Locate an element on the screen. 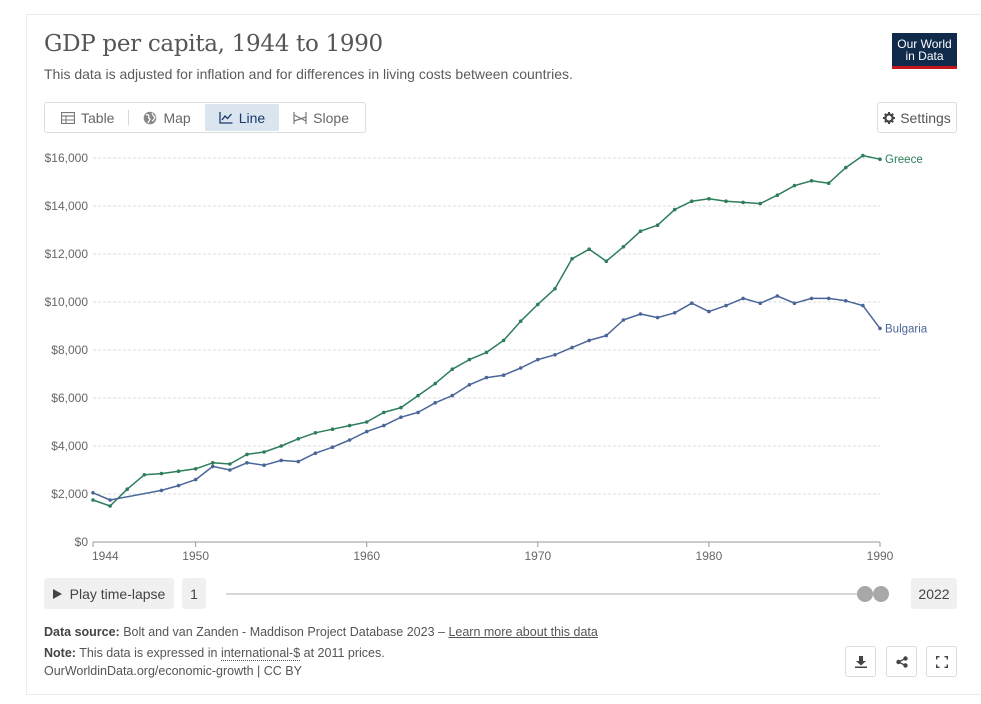 The image size is (981, 704). tab-map: Map is located at coordinates (166, 117).